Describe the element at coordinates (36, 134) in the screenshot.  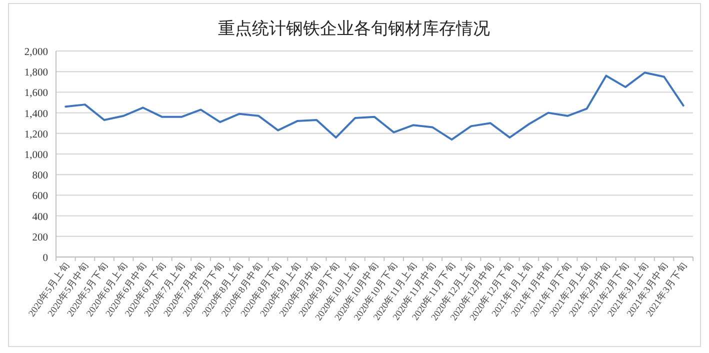
I see `y-tick-label: 1,200` at that location.